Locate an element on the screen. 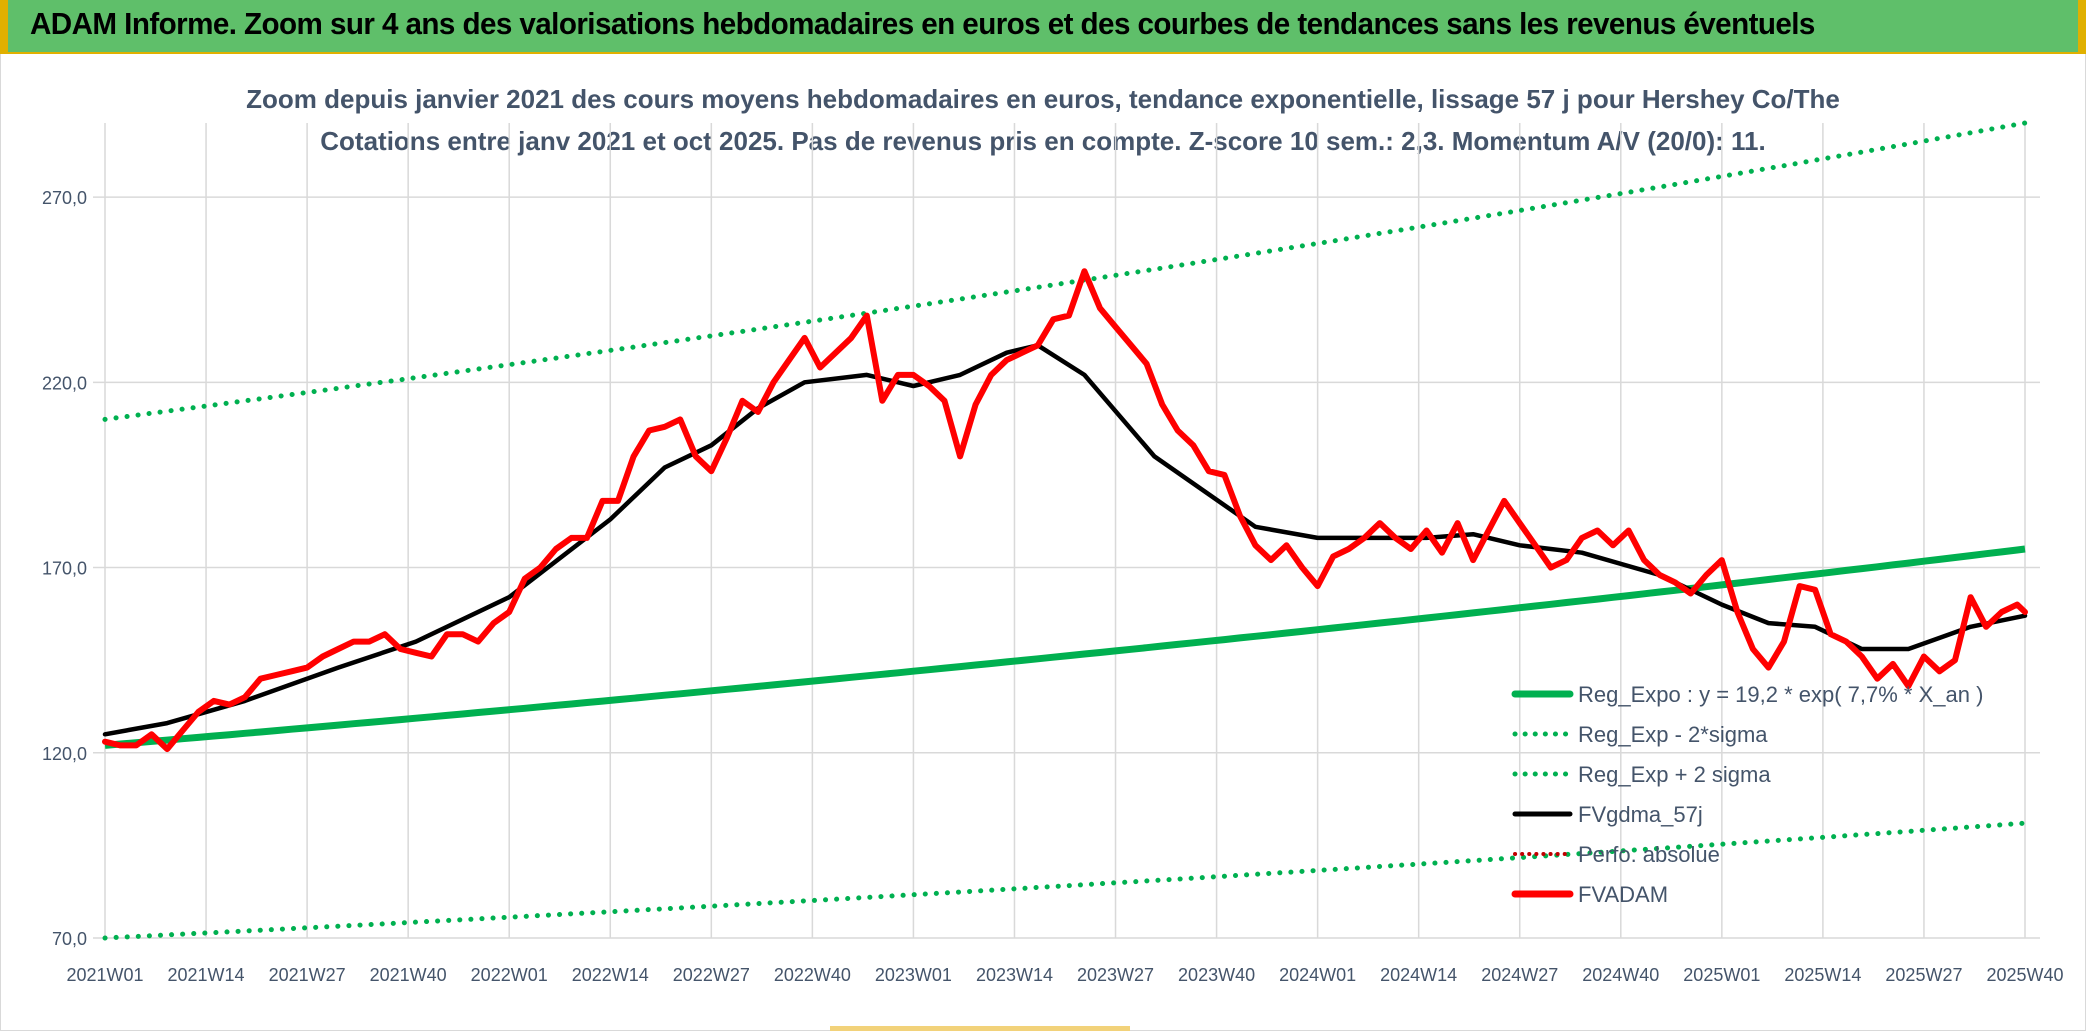 The width and height of the screenshot is (2086, 1031). x-tick-label: 2021W40 is located at coordinates (408, 975).